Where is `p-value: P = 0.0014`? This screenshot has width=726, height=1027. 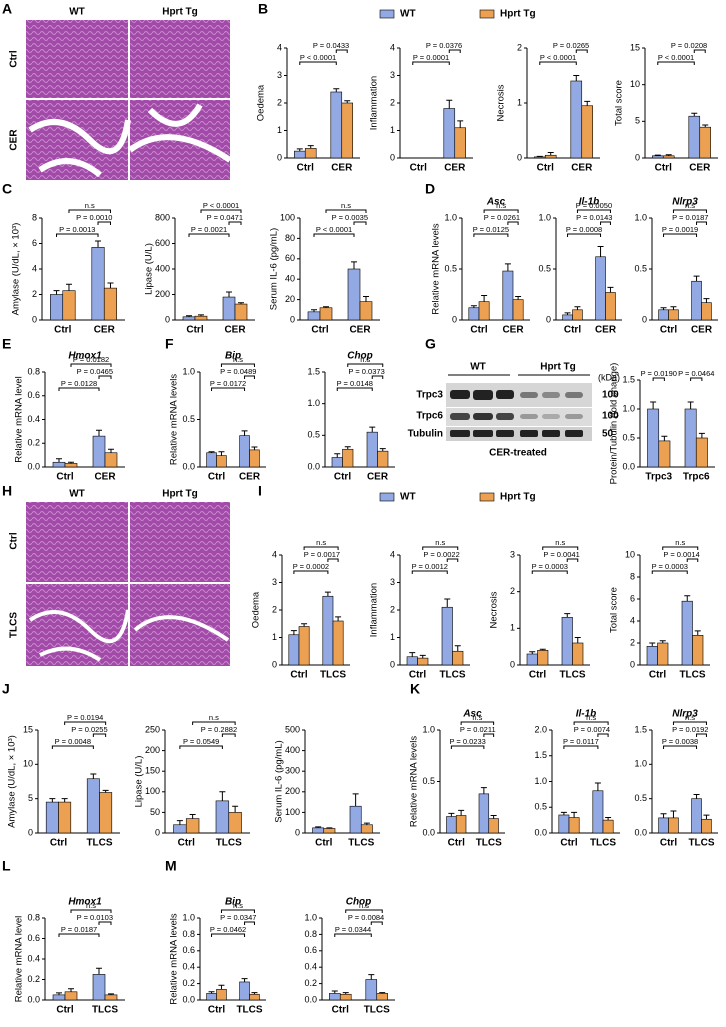 p-value: P = 0.0014 is located at coordinates (681, 554).